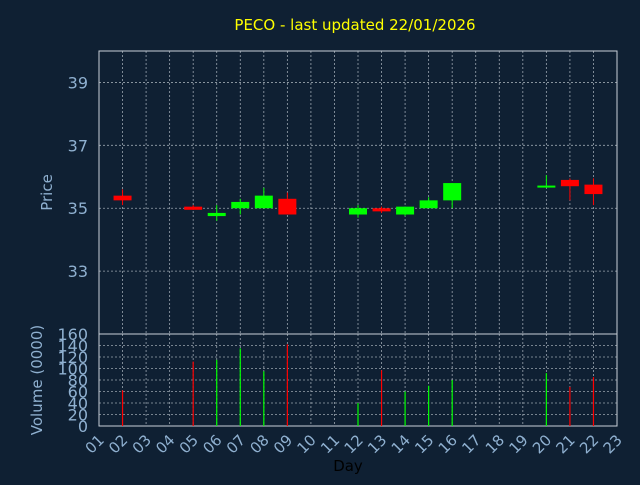 The width and height of the screenshot is (640, 485). I want to click on price-ytick-label: 33, so click(78, 271).